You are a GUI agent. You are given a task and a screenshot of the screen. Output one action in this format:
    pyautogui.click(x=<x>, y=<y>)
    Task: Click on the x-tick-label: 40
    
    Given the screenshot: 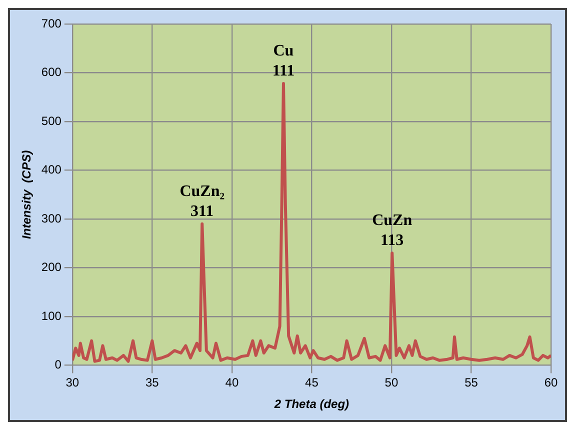 What is the action you would take?
    pyautogui.click(x=232, y=383)
    